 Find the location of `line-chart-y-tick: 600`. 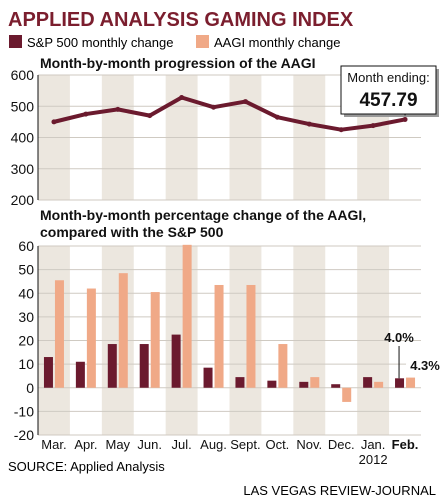

line-chart-y-tick: 600 is located at coordinates (23, 75).